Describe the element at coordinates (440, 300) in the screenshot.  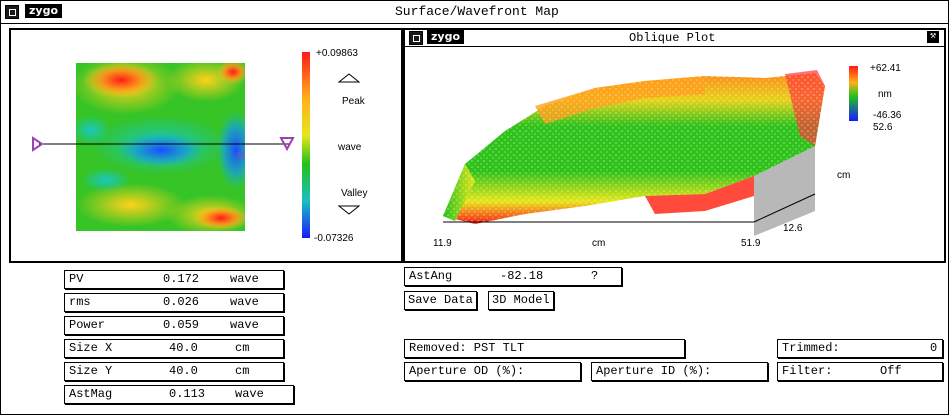
I see `save-data-button: Save Data` at that location.